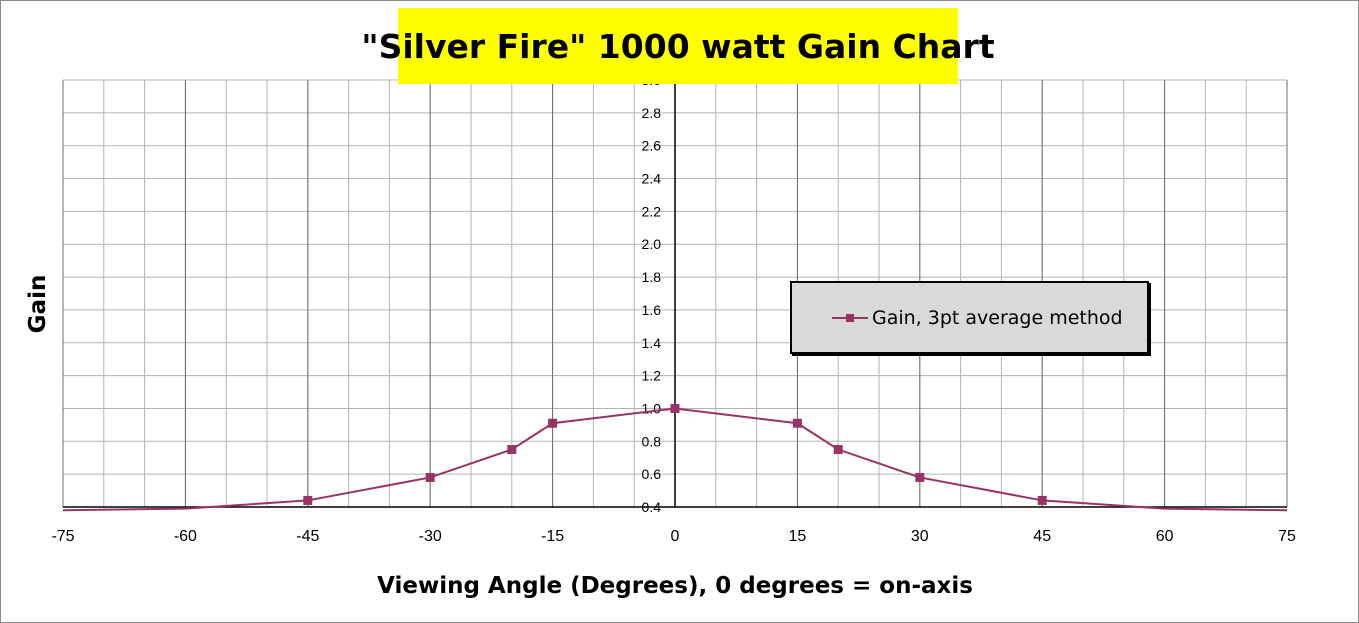 Image resolution: width=1359 pixels, height=623 pixels. What do you see at coordinates (1165, 536) in the screenshot?
I see `x-tick-label: 60` at bounding box center [1165, 536].